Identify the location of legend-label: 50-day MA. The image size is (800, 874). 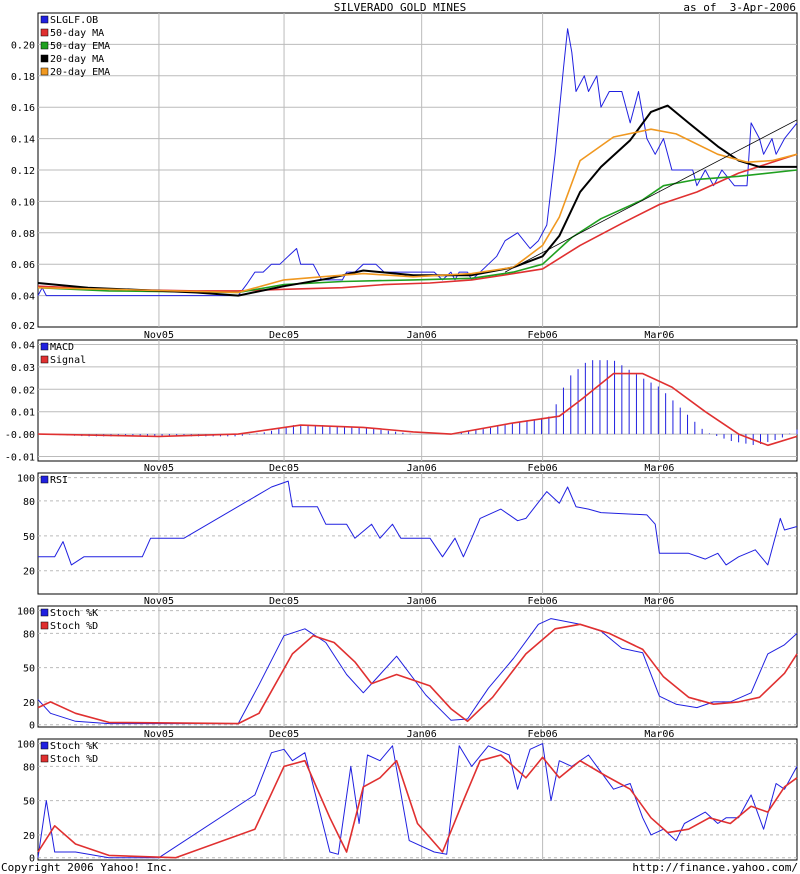
(77, 33).